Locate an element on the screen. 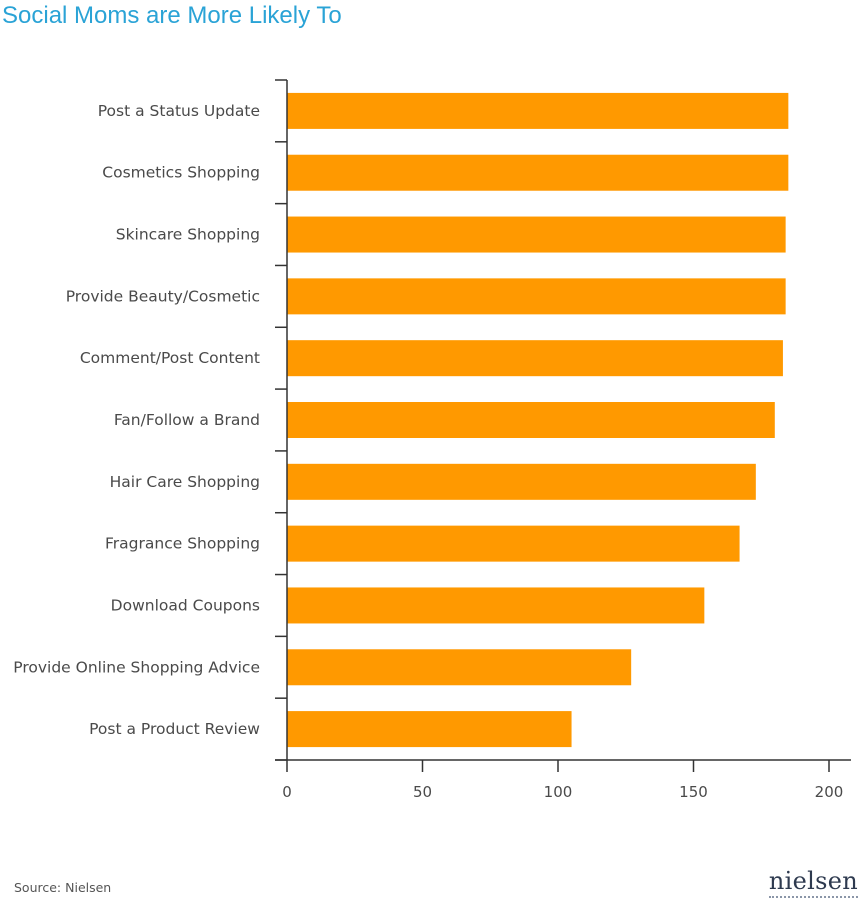  x-tick-label: 50 is located at coordinates (422, 792).